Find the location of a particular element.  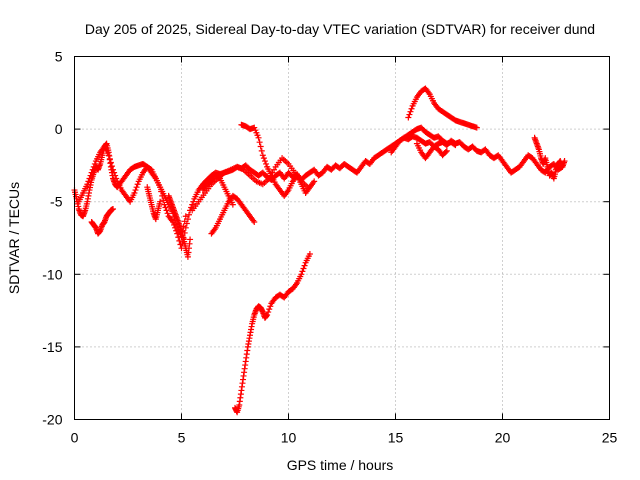

y-tick-label: -10 is located at coordinates (52, 274).